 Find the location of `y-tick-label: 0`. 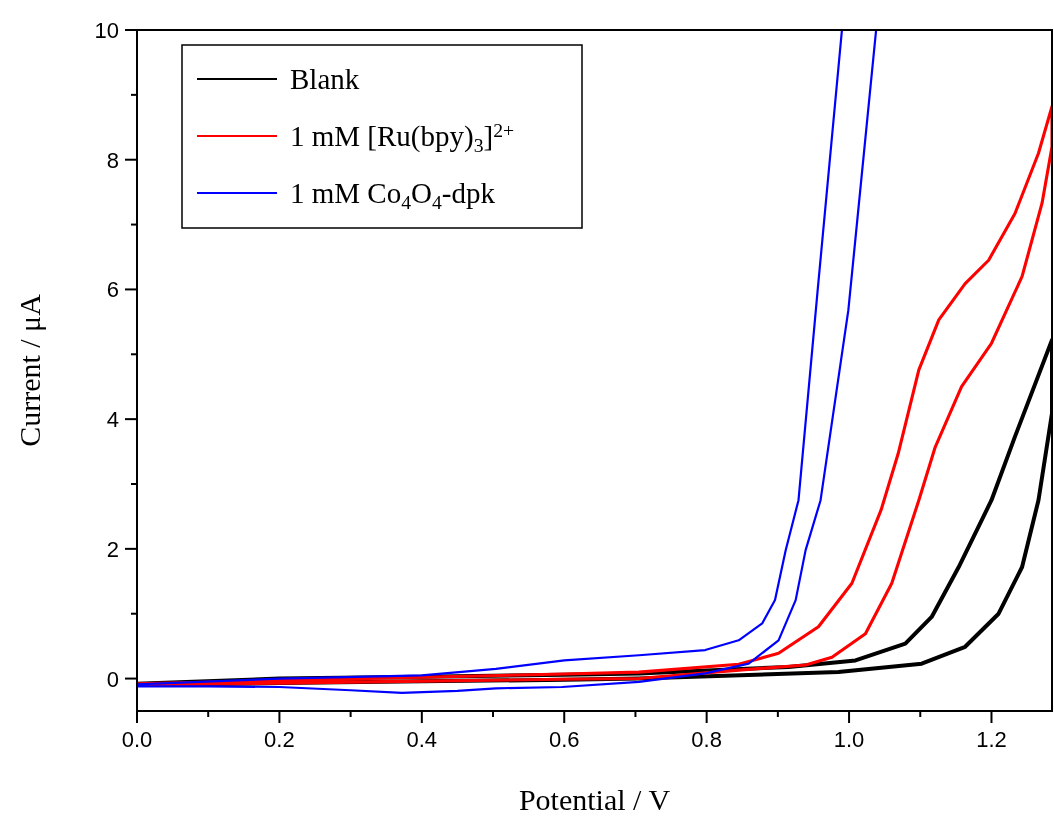

y-tick-label: 0 is located at coordinates (112, 679).